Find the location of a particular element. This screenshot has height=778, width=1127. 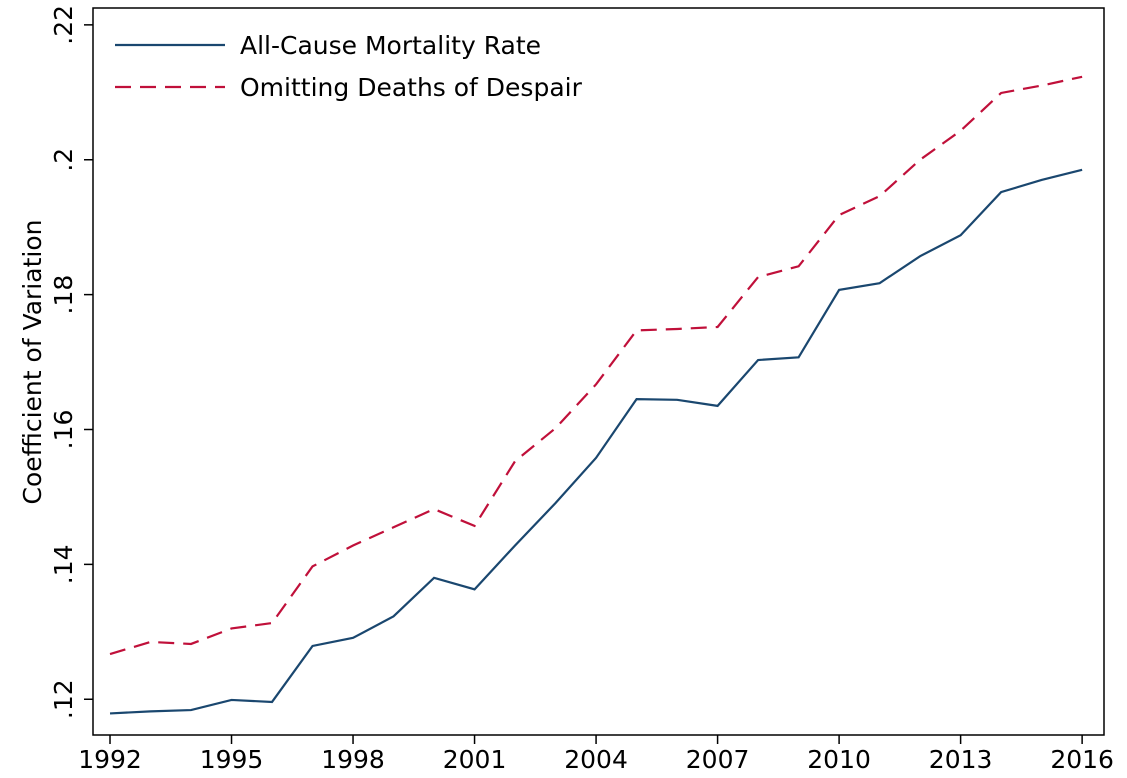

x-tick-label: 2016 is located at coordinates (1082, 759).